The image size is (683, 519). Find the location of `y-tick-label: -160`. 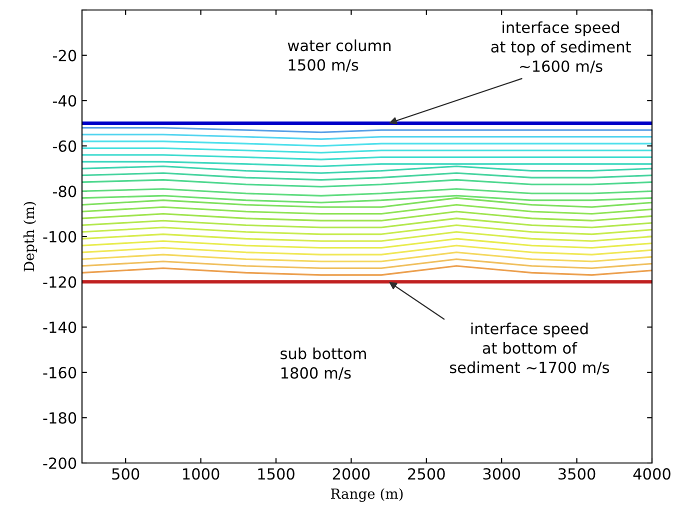

y-tick-label: -160 is located at coordinates (59, 372).